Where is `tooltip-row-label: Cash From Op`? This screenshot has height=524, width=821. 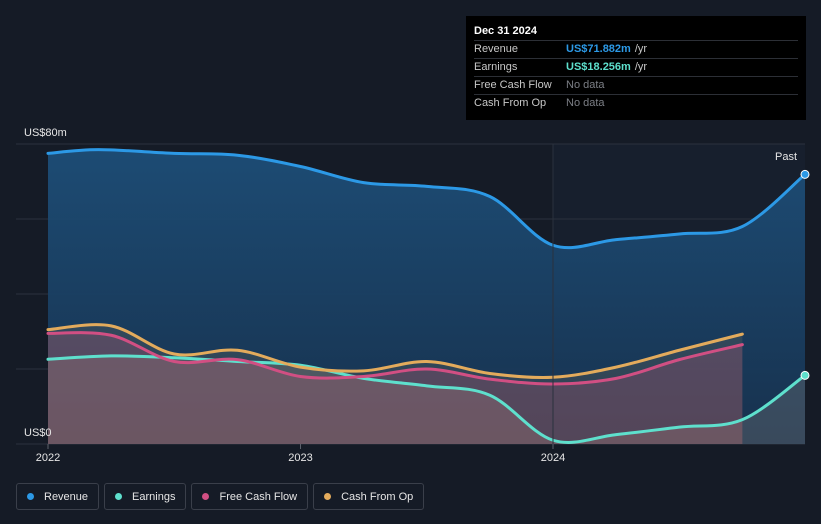
tooltip-row-label: Cash From Op is located at coordinates (510, 103).